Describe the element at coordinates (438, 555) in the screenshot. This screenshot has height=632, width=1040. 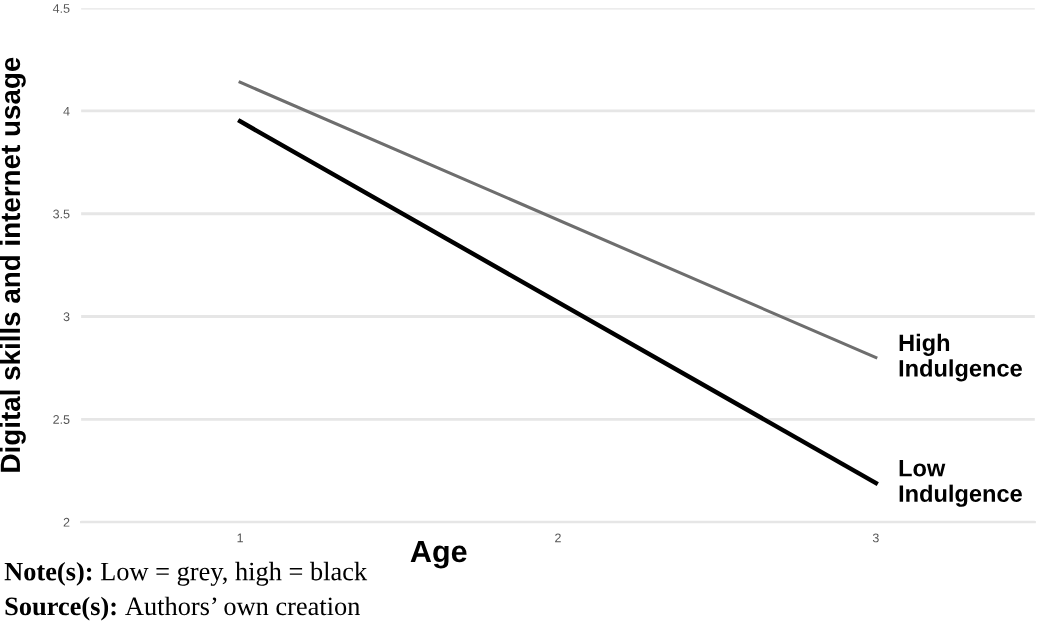
I see `x-axis-title: Age` at that location.